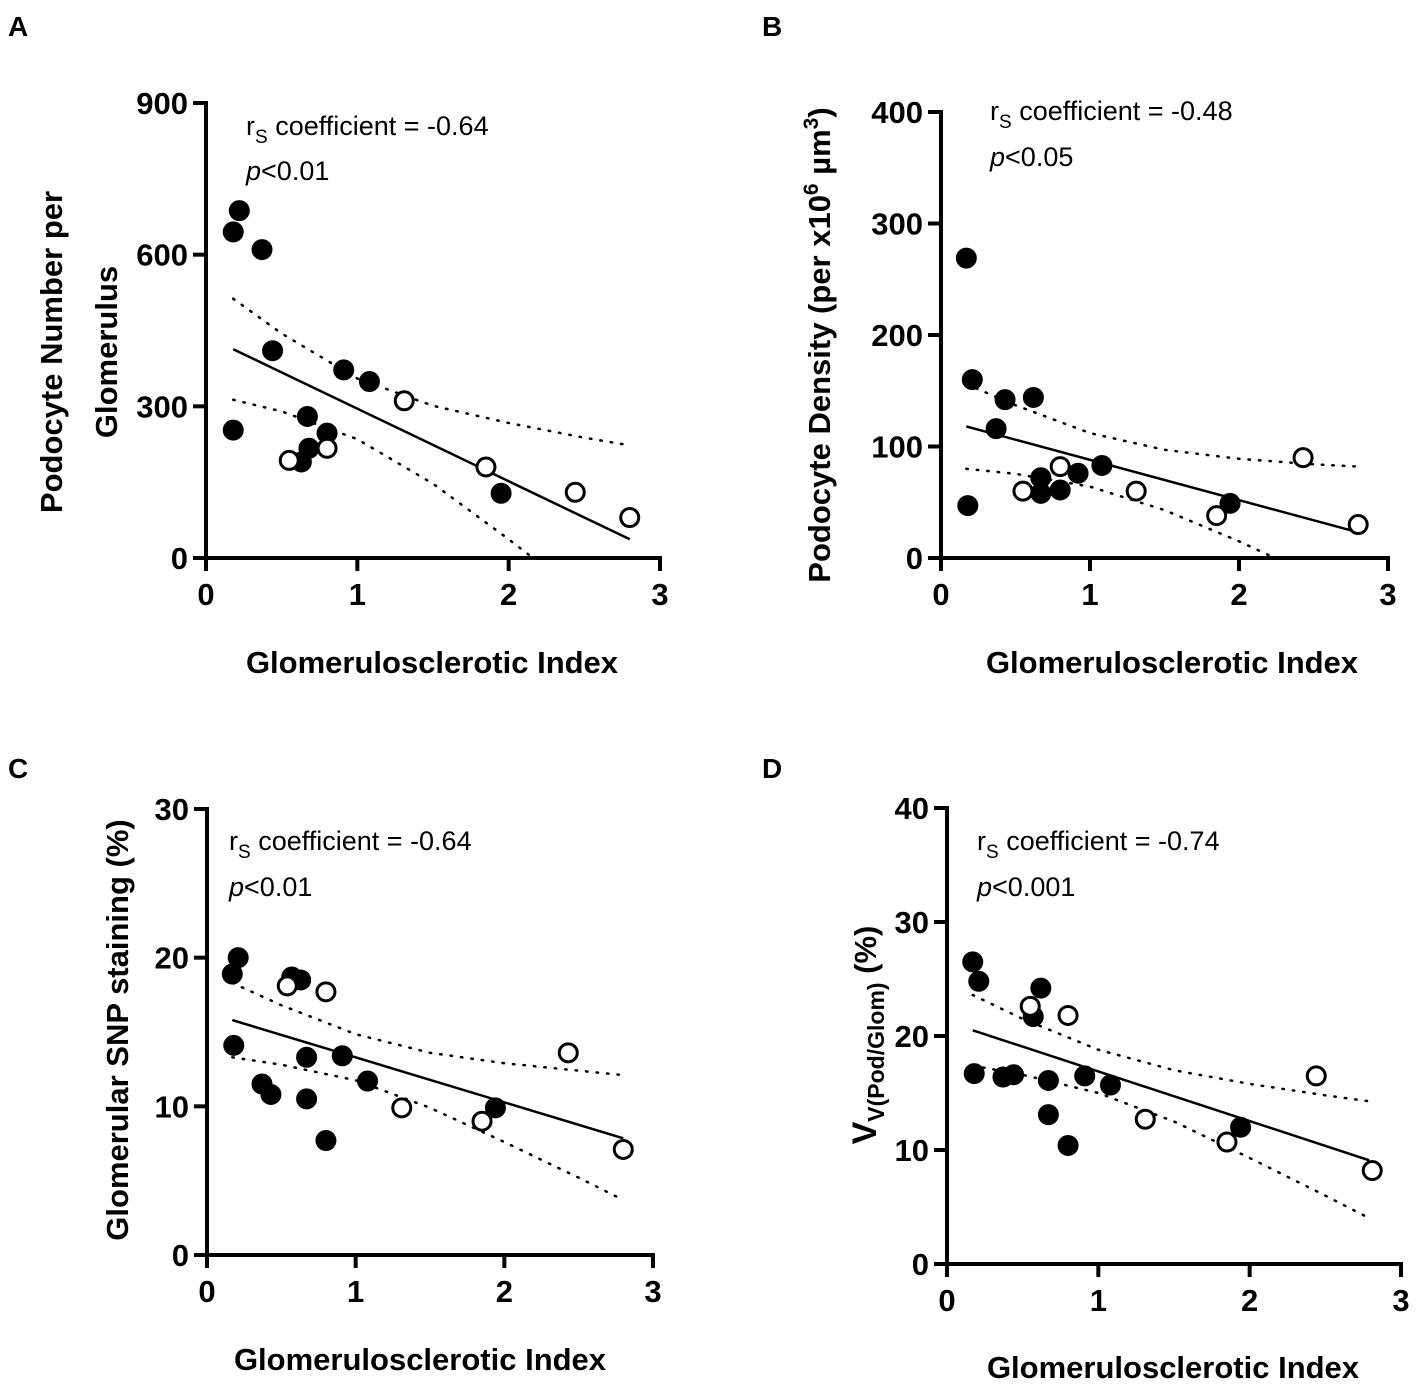 Image resolution: width=1418 pixels, height=1388 pixels. Describe the element at coordinates (1033, 887) in the screenshot. I see `p-value-text: <0.001` at that location.